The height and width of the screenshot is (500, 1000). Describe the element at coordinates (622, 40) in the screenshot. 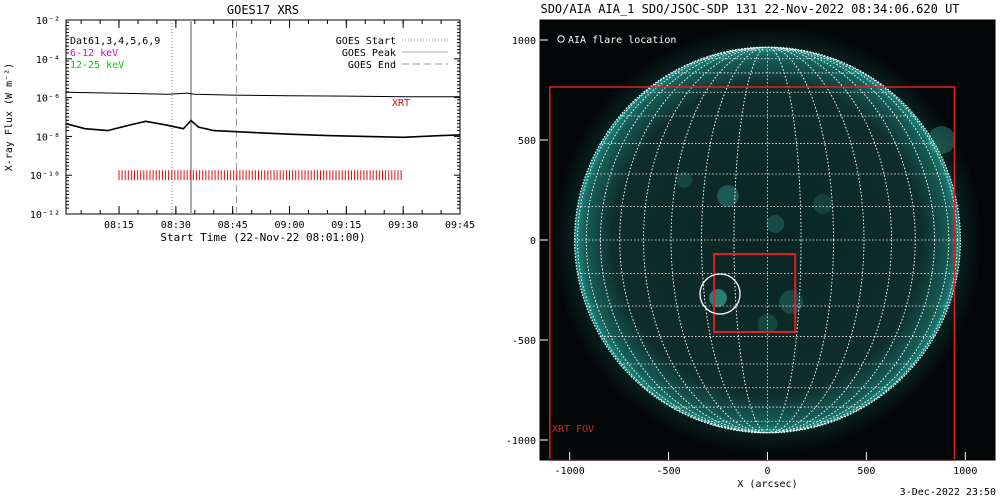

I see `legend-flare-location: AIA flare location` at that location.